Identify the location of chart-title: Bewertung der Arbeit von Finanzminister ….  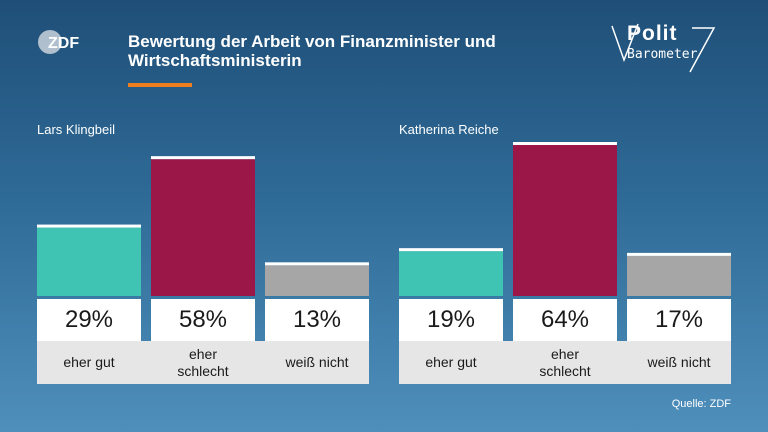
(312, 51).